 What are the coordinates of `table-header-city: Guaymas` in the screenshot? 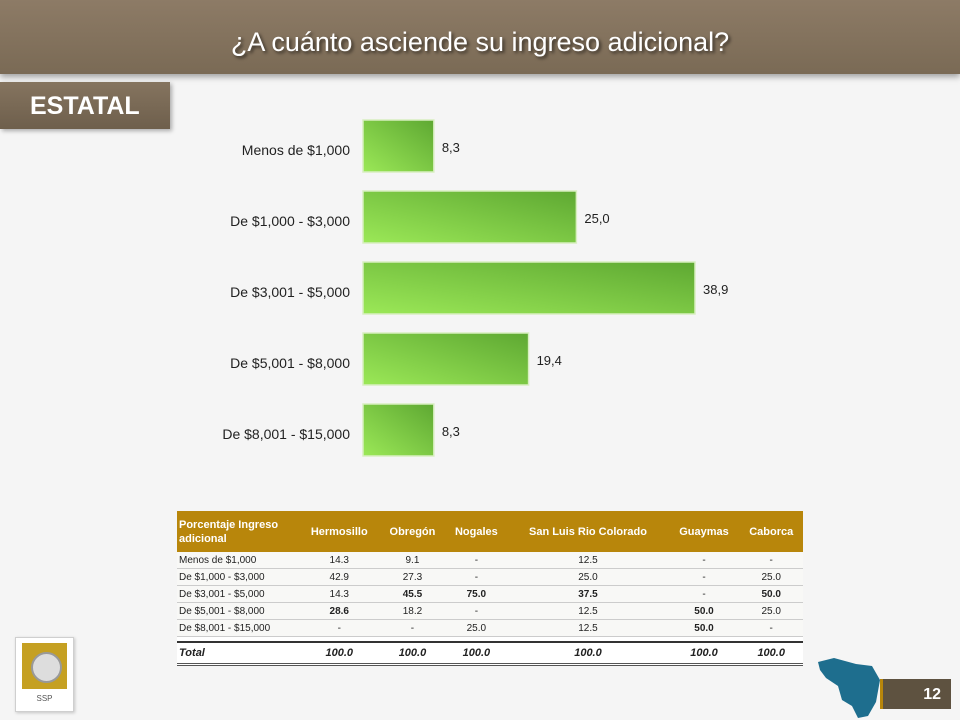 It's located at (704, 531).